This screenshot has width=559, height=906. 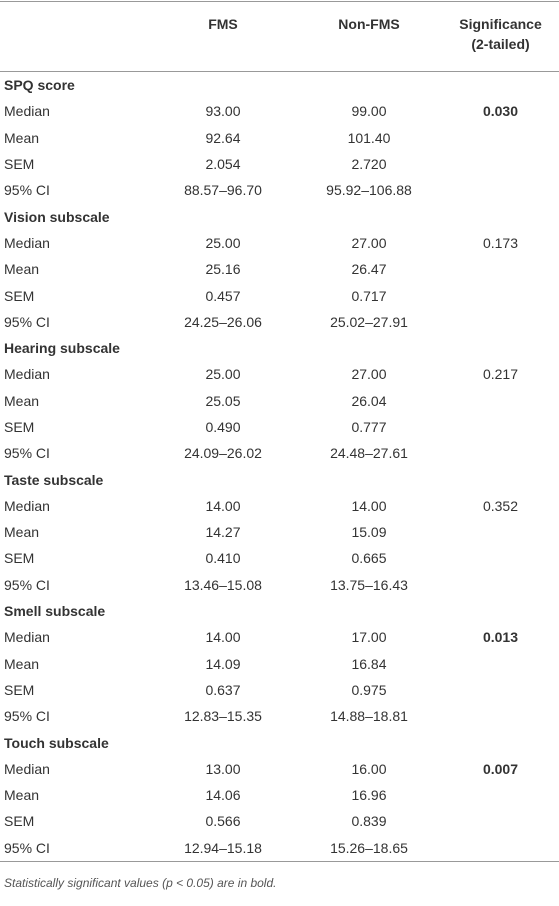 I want to click on non-fms-value: 16.00, so click(x=369, y=768).